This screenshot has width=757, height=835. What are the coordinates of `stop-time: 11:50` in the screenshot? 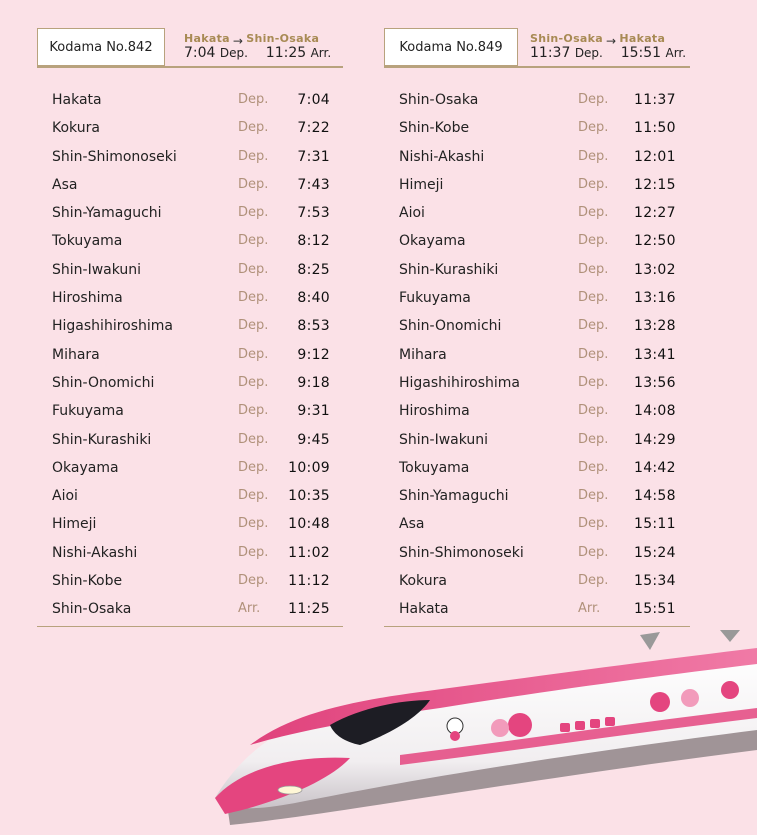 It's located at (655, 128).